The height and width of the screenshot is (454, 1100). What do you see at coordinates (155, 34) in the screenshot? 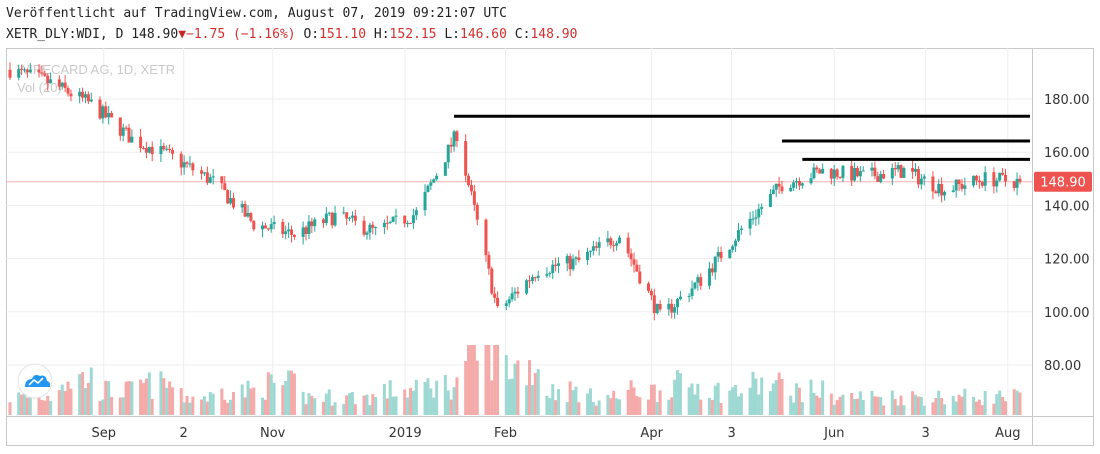
I see `last-price: 148.90` at bounding box center [155, 34].